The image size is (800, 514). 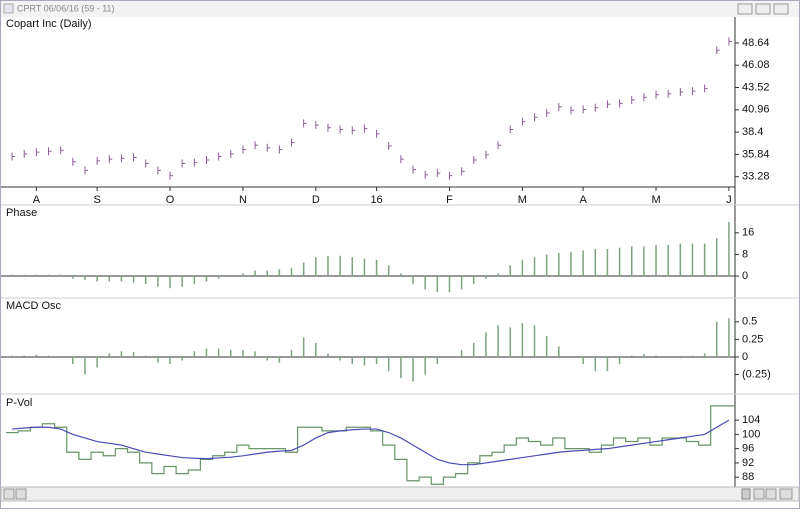 What do you see at coordinates (19, 403) in the screenshot?
I see `panel-title: P-Vol` at bounding box center [19, 403].